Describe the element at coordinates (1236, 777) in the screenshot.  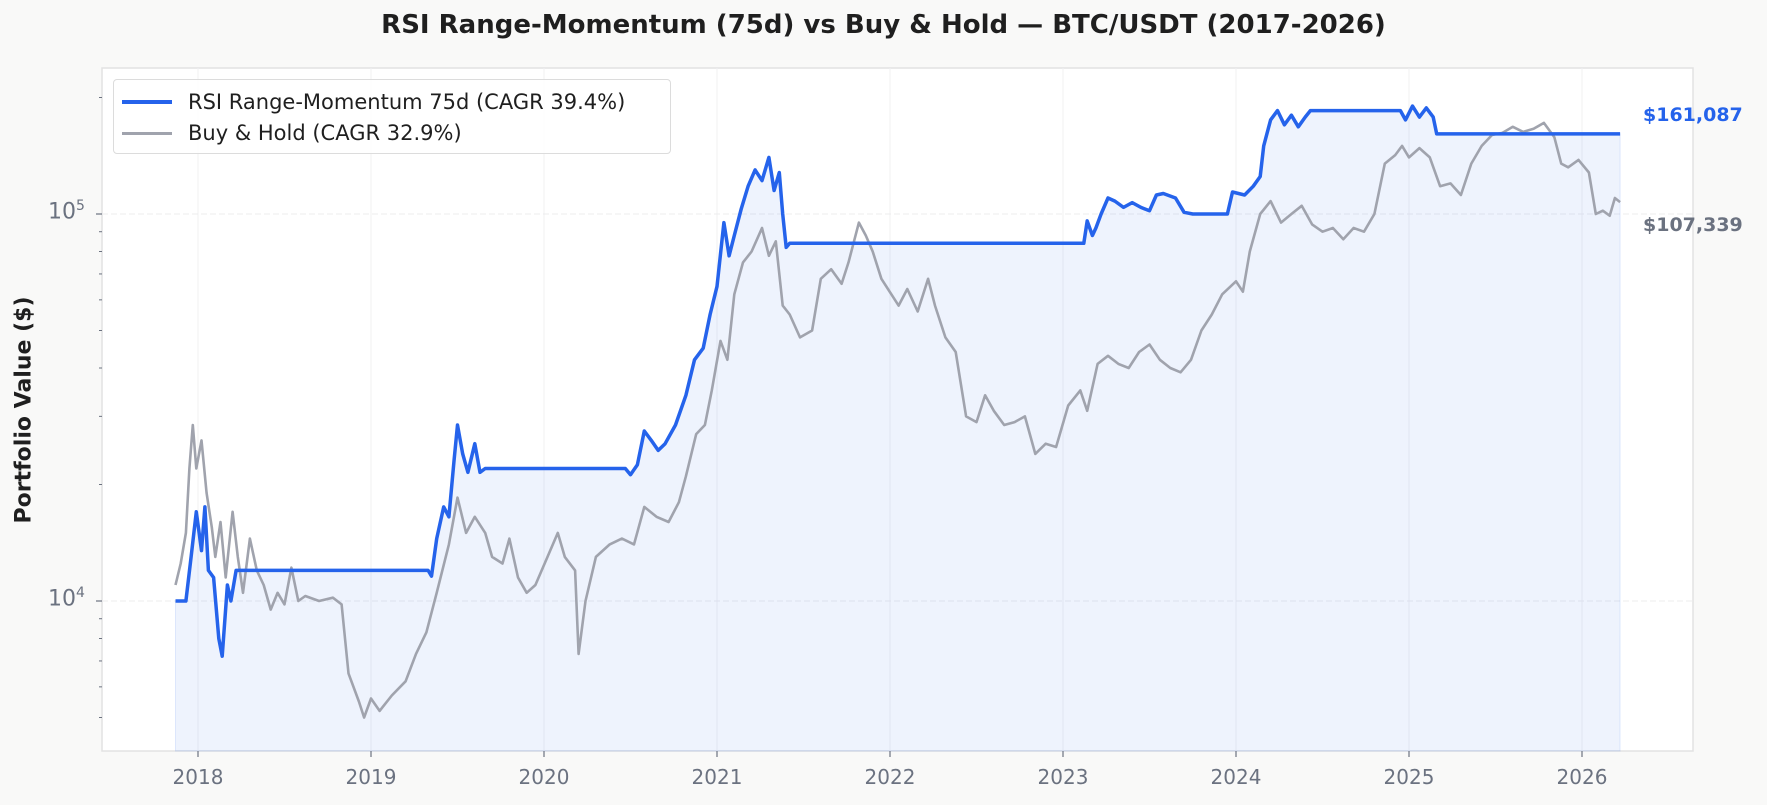
I see `x-tick-2024: 2024` at that location.